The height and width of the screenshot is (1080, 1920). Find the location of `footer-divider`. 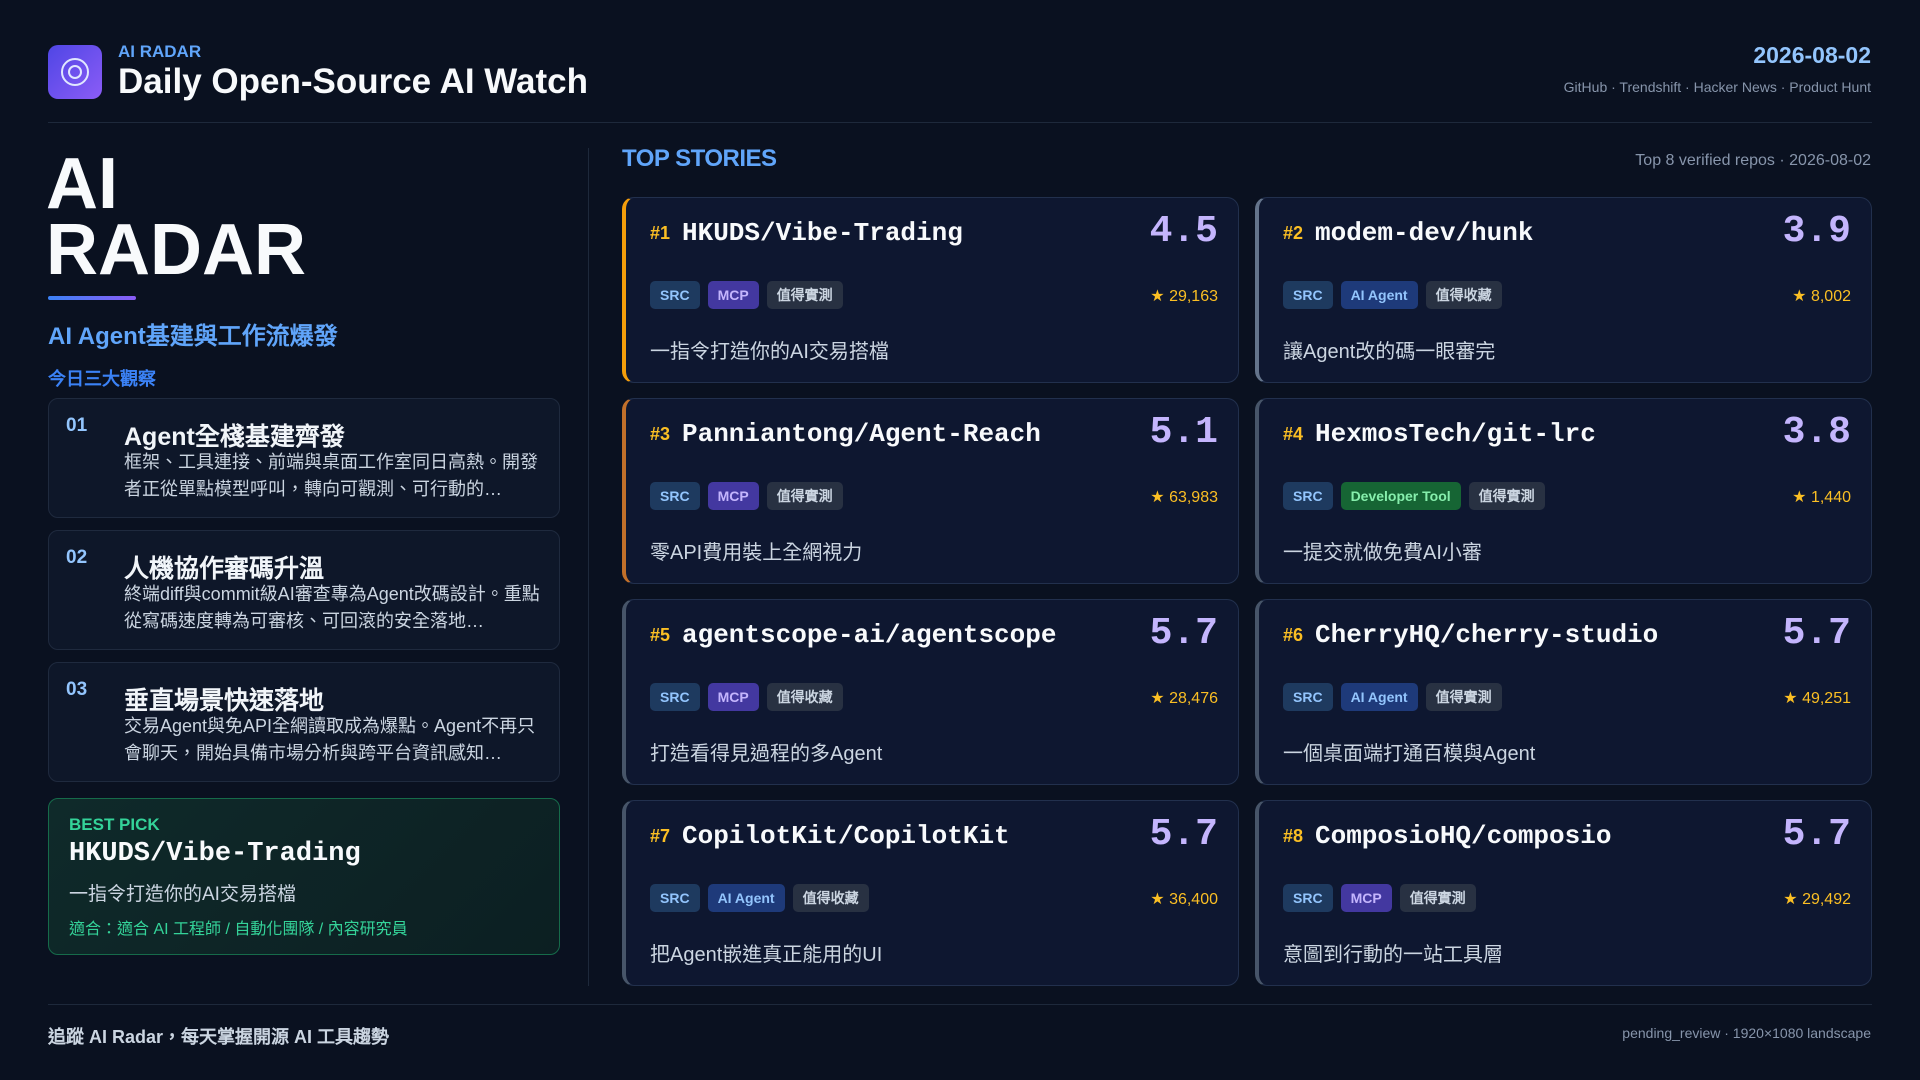

footer-divider is located at coordinates (960, 1004).